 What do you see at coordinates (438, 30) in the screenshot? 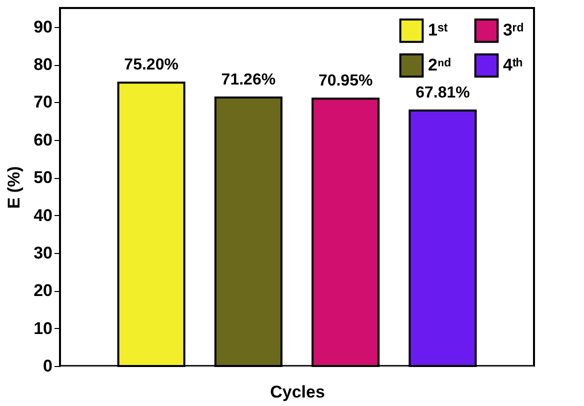
I see `legend-label: 1ˢᵗ` at bounding box center [438, 30].